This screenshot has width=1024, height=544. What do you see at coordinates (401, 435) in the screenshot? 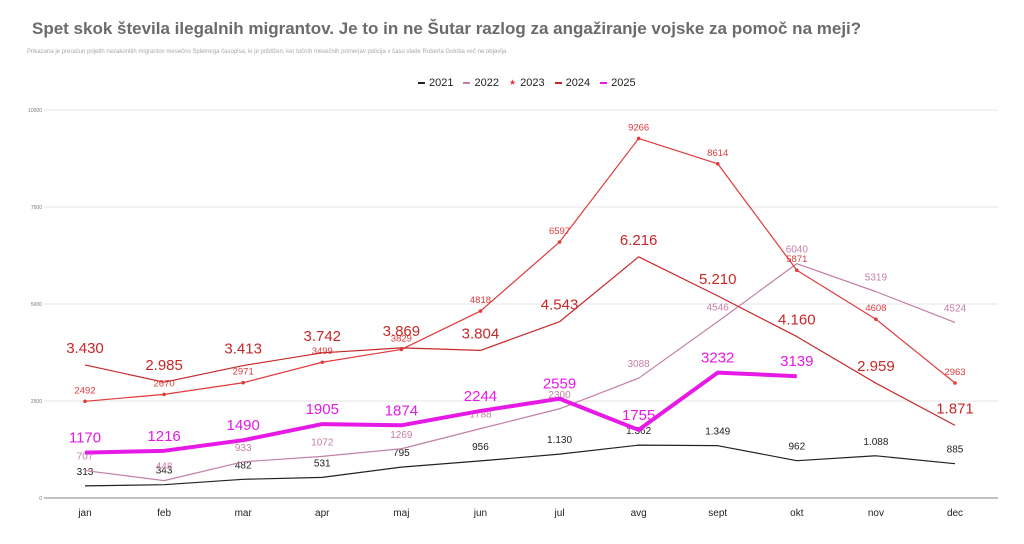
I see `data-label-2022: 1269` at bounding box center [401, 435].